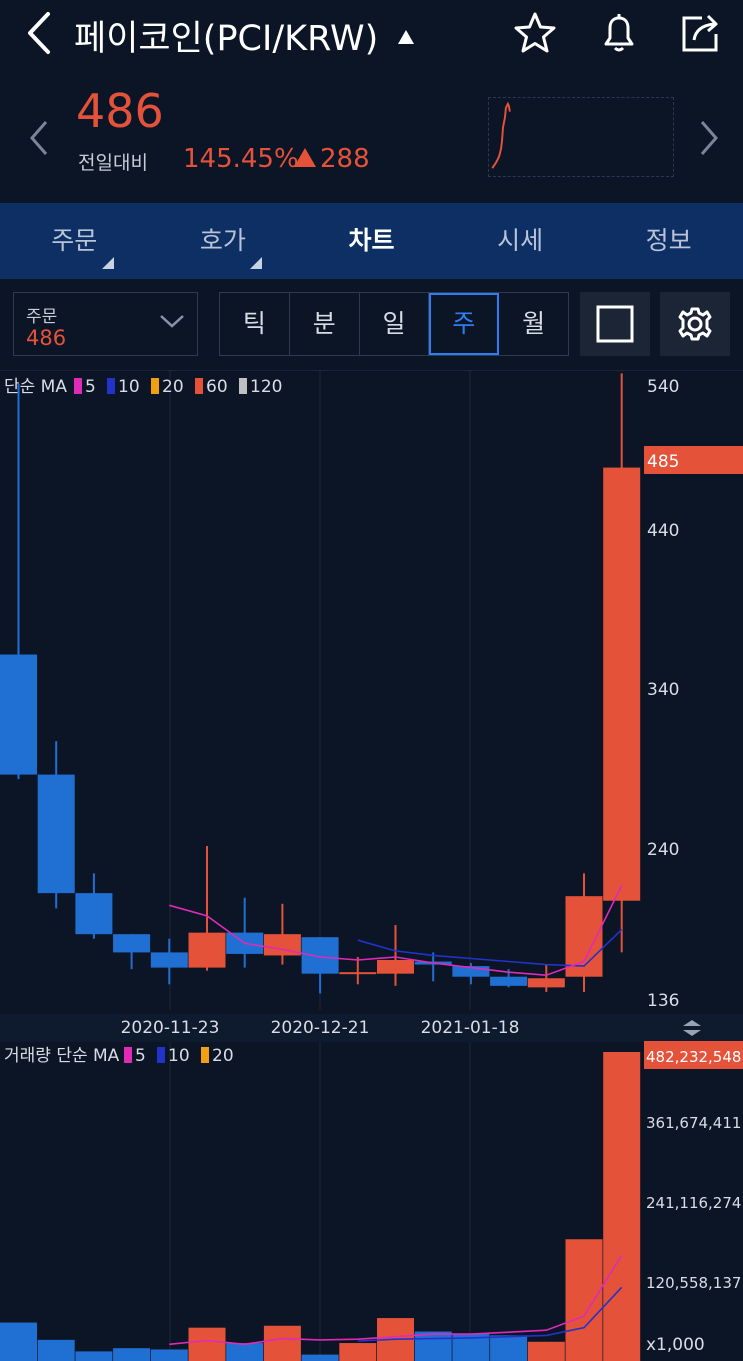  I want to click on order-label: 주문, so click(42, 317).